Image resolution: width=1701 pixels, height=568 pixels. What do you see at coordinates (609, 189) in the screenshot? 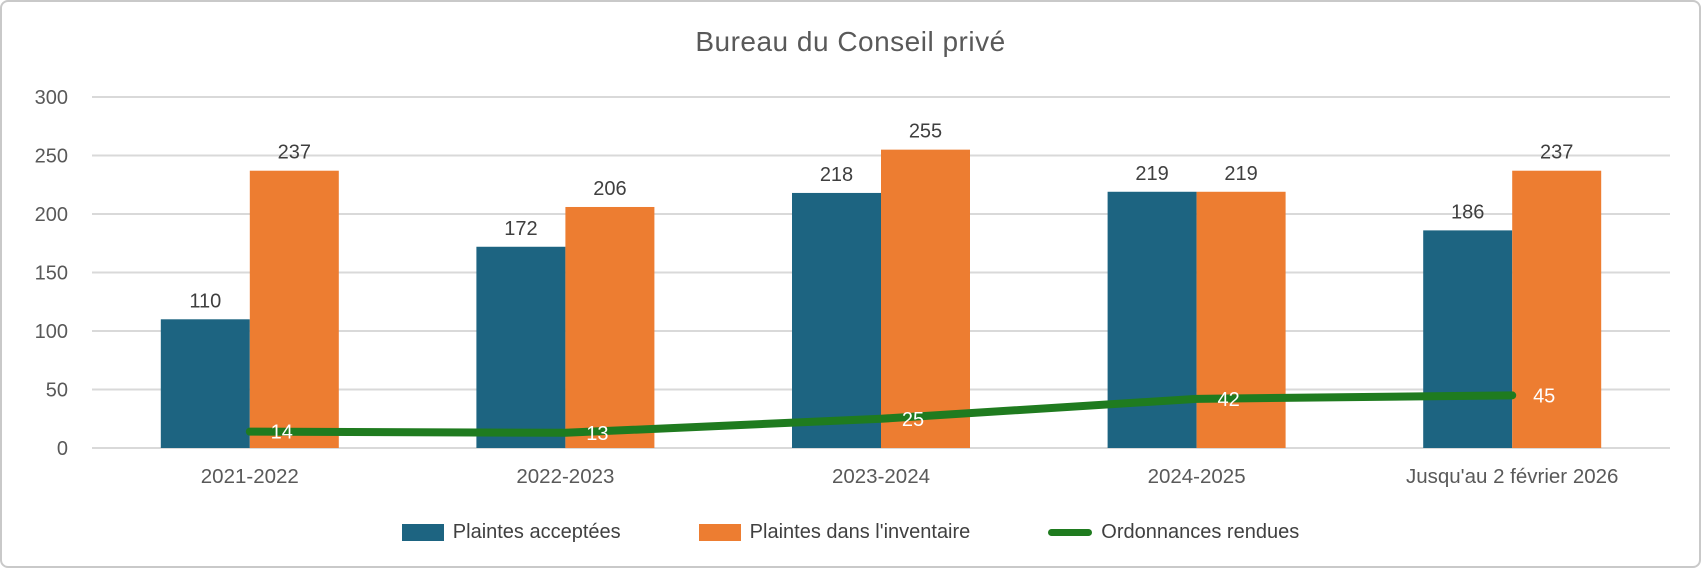
I see `bar-value-label: 206` at bounding box center [609, 189].